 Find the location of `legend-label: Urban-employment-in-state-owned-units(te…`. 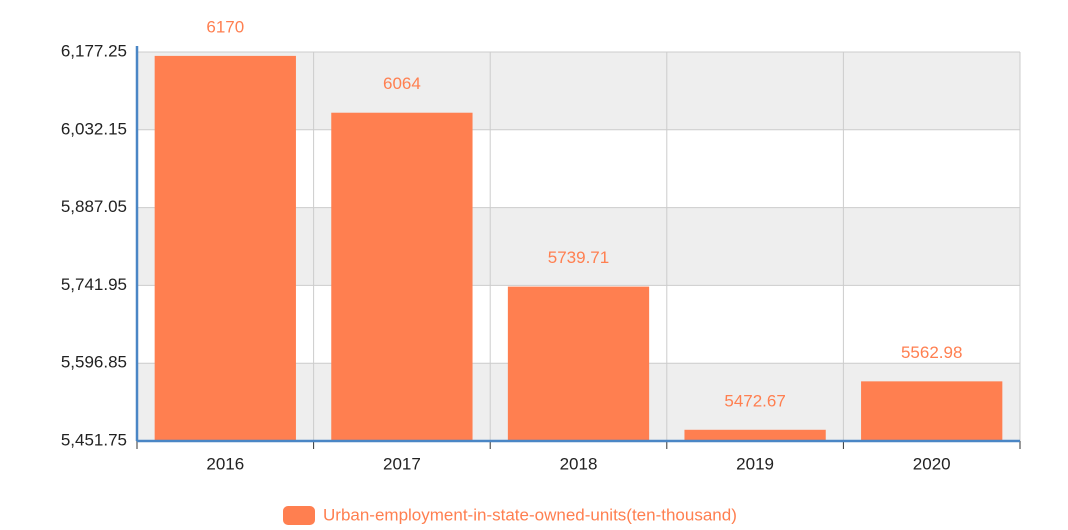

legend-label: Urban-employment-in-state-owned-units(te… is located at coordinates (530, 514).